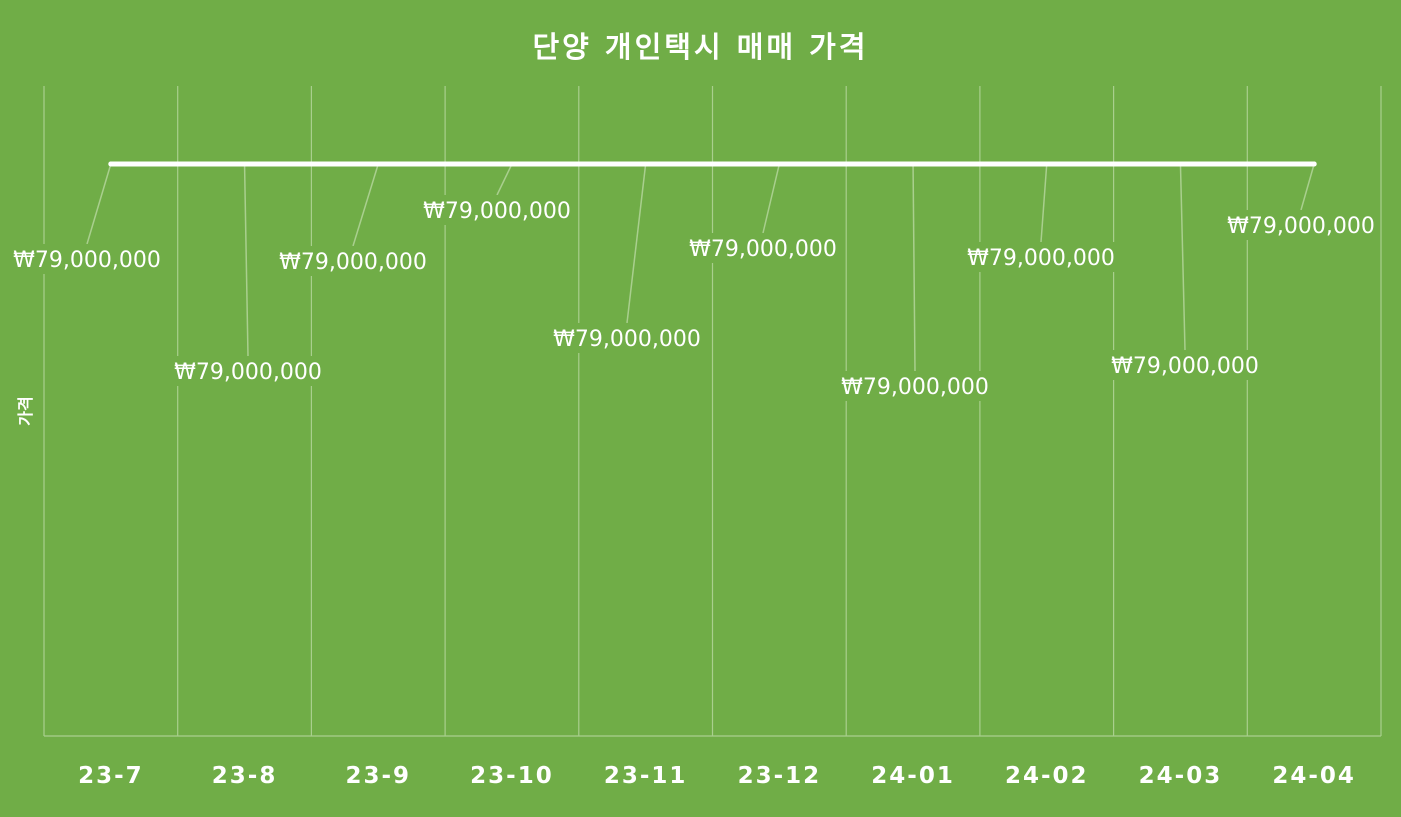 The image size is (1401, 817). What do you see at coordinates (1181, 776) in the screenshot?
I see `x-tick-label: 24-03` at bounding box center [1181, 776].